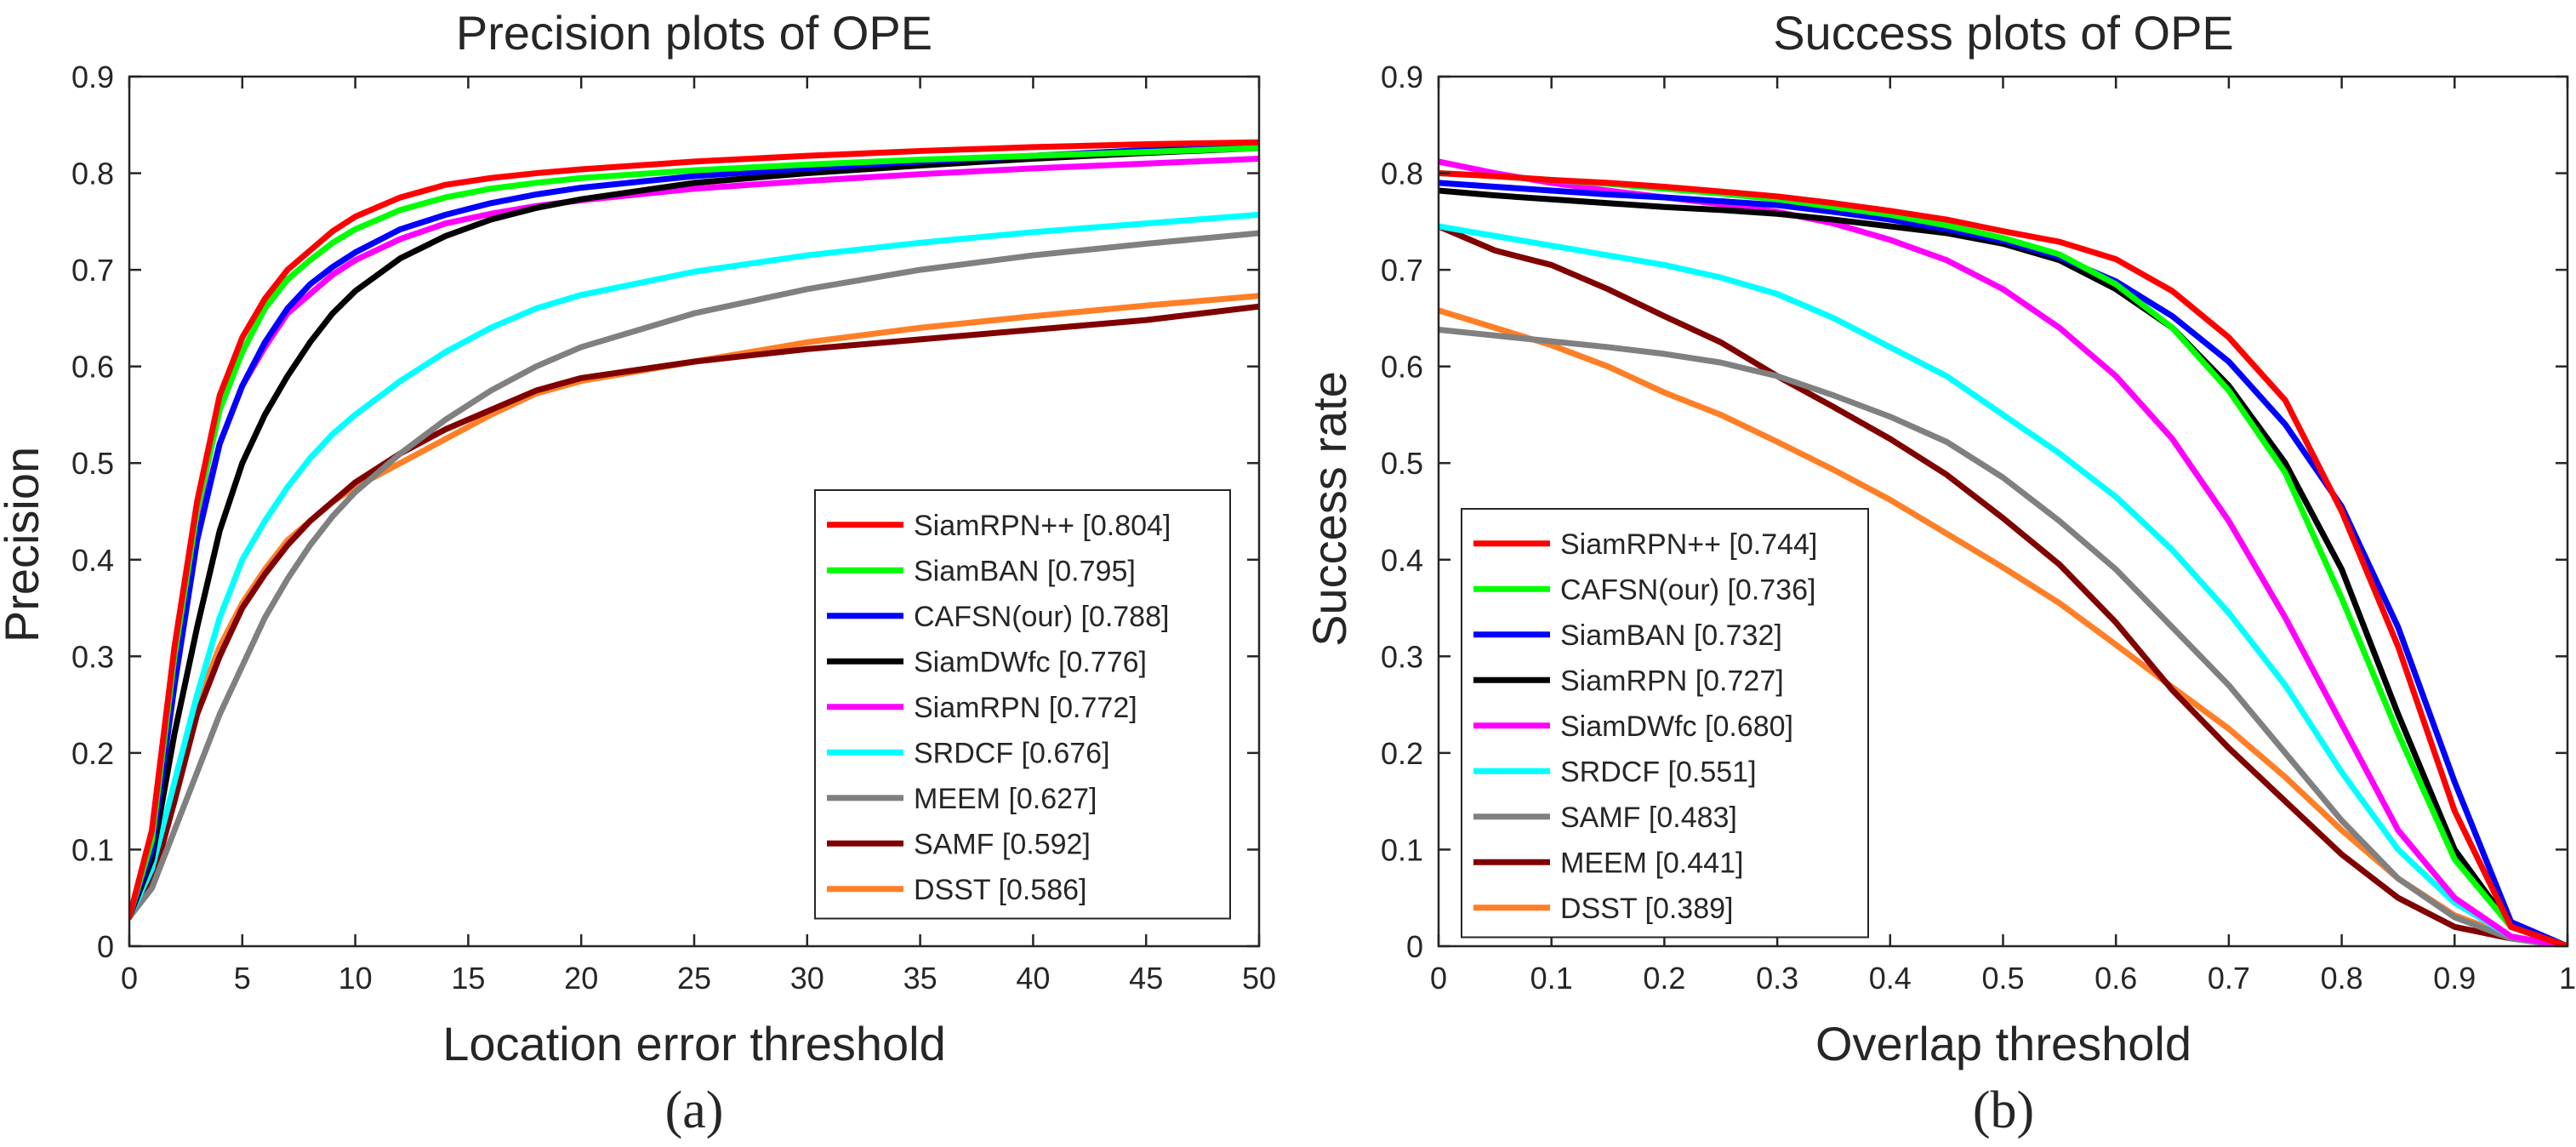  What do you see at coordinates (1006, 799) in the screenshot?
I see `precision-legend-label-meem: MEEM [0.627]` at bounding box center [1006, 799].